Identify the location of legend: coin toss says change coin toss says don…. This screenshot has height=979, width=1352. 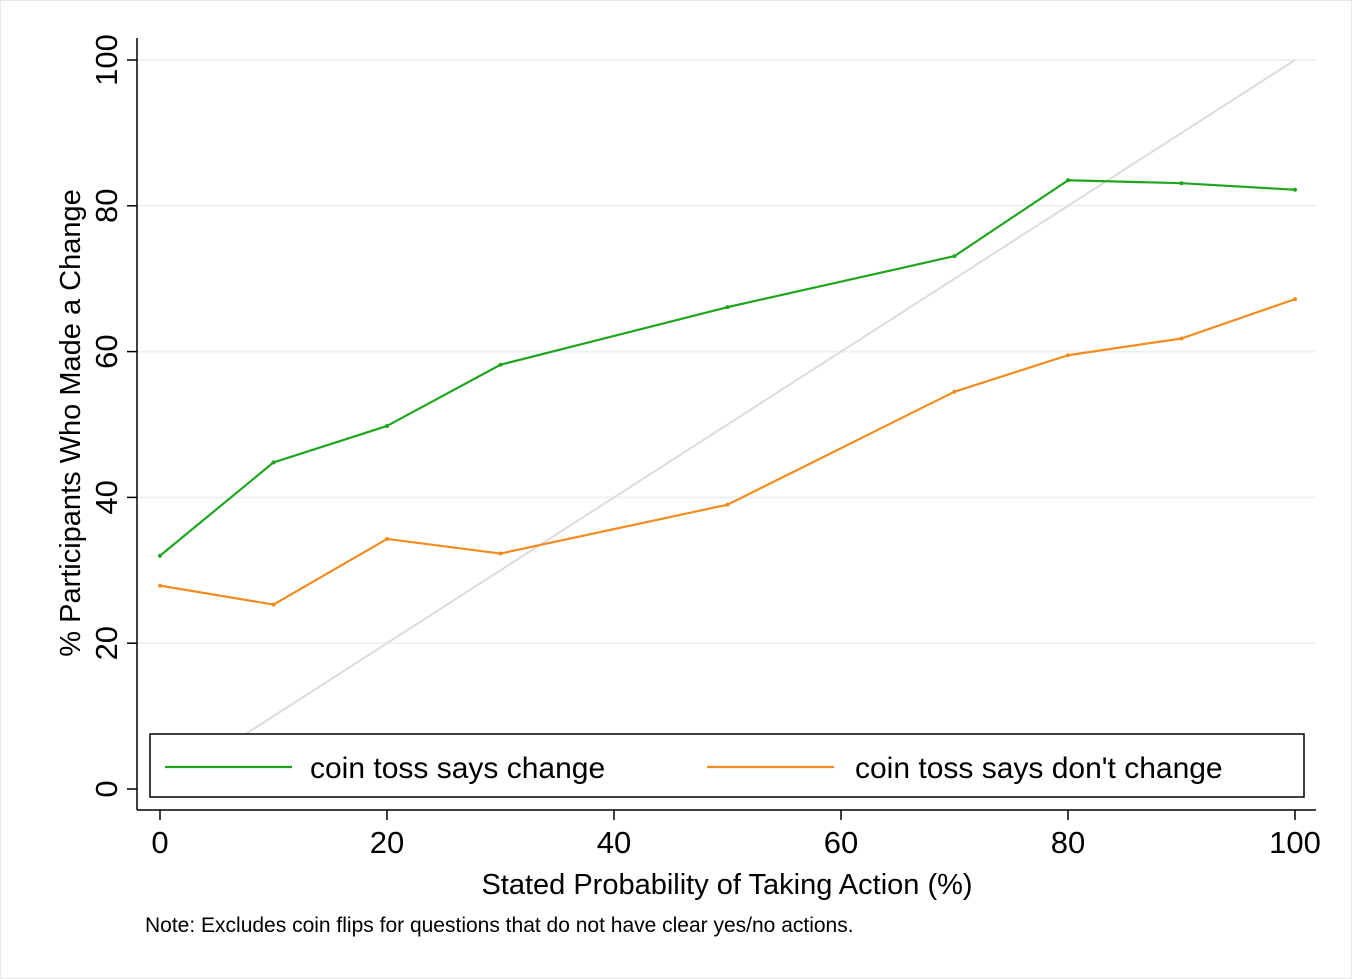
(727, 765).